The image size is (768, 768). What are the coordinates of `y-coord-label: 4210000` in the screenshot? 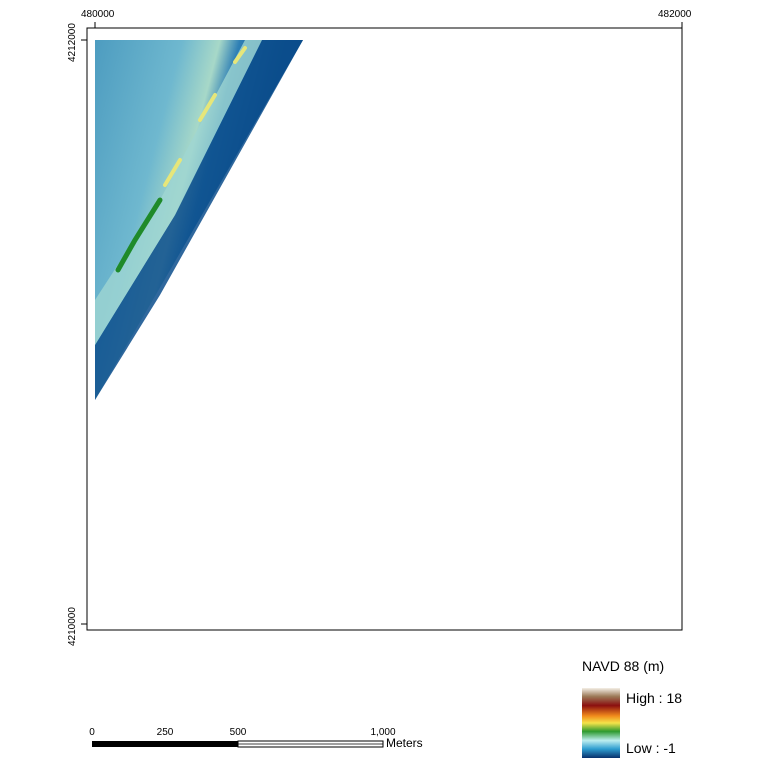 It's located at (72, 626).